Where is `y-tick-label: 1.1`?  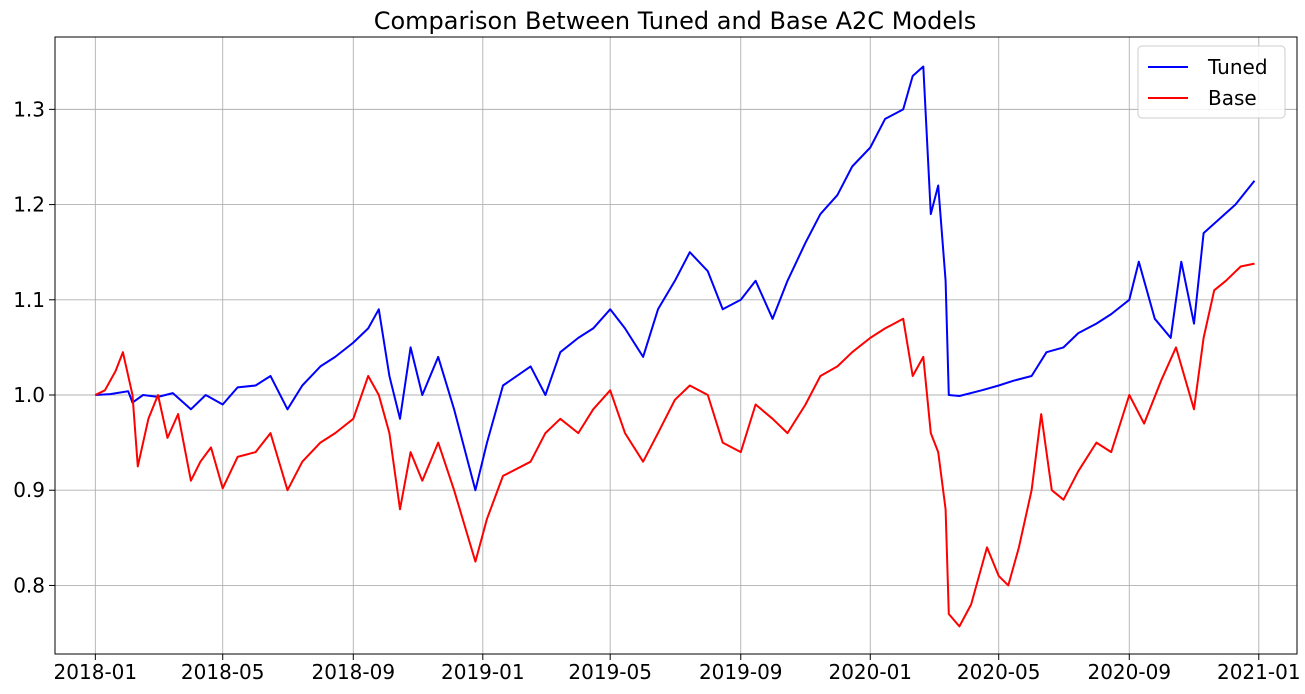
y-tick-label: 1.1 is located at coordinates (29, 300).